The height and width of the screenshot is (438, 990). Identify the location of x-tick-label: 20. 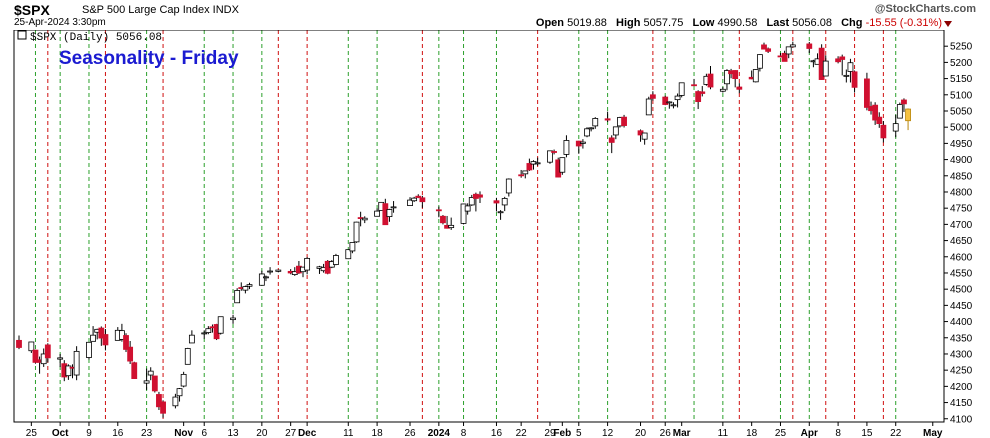
(262, 433).